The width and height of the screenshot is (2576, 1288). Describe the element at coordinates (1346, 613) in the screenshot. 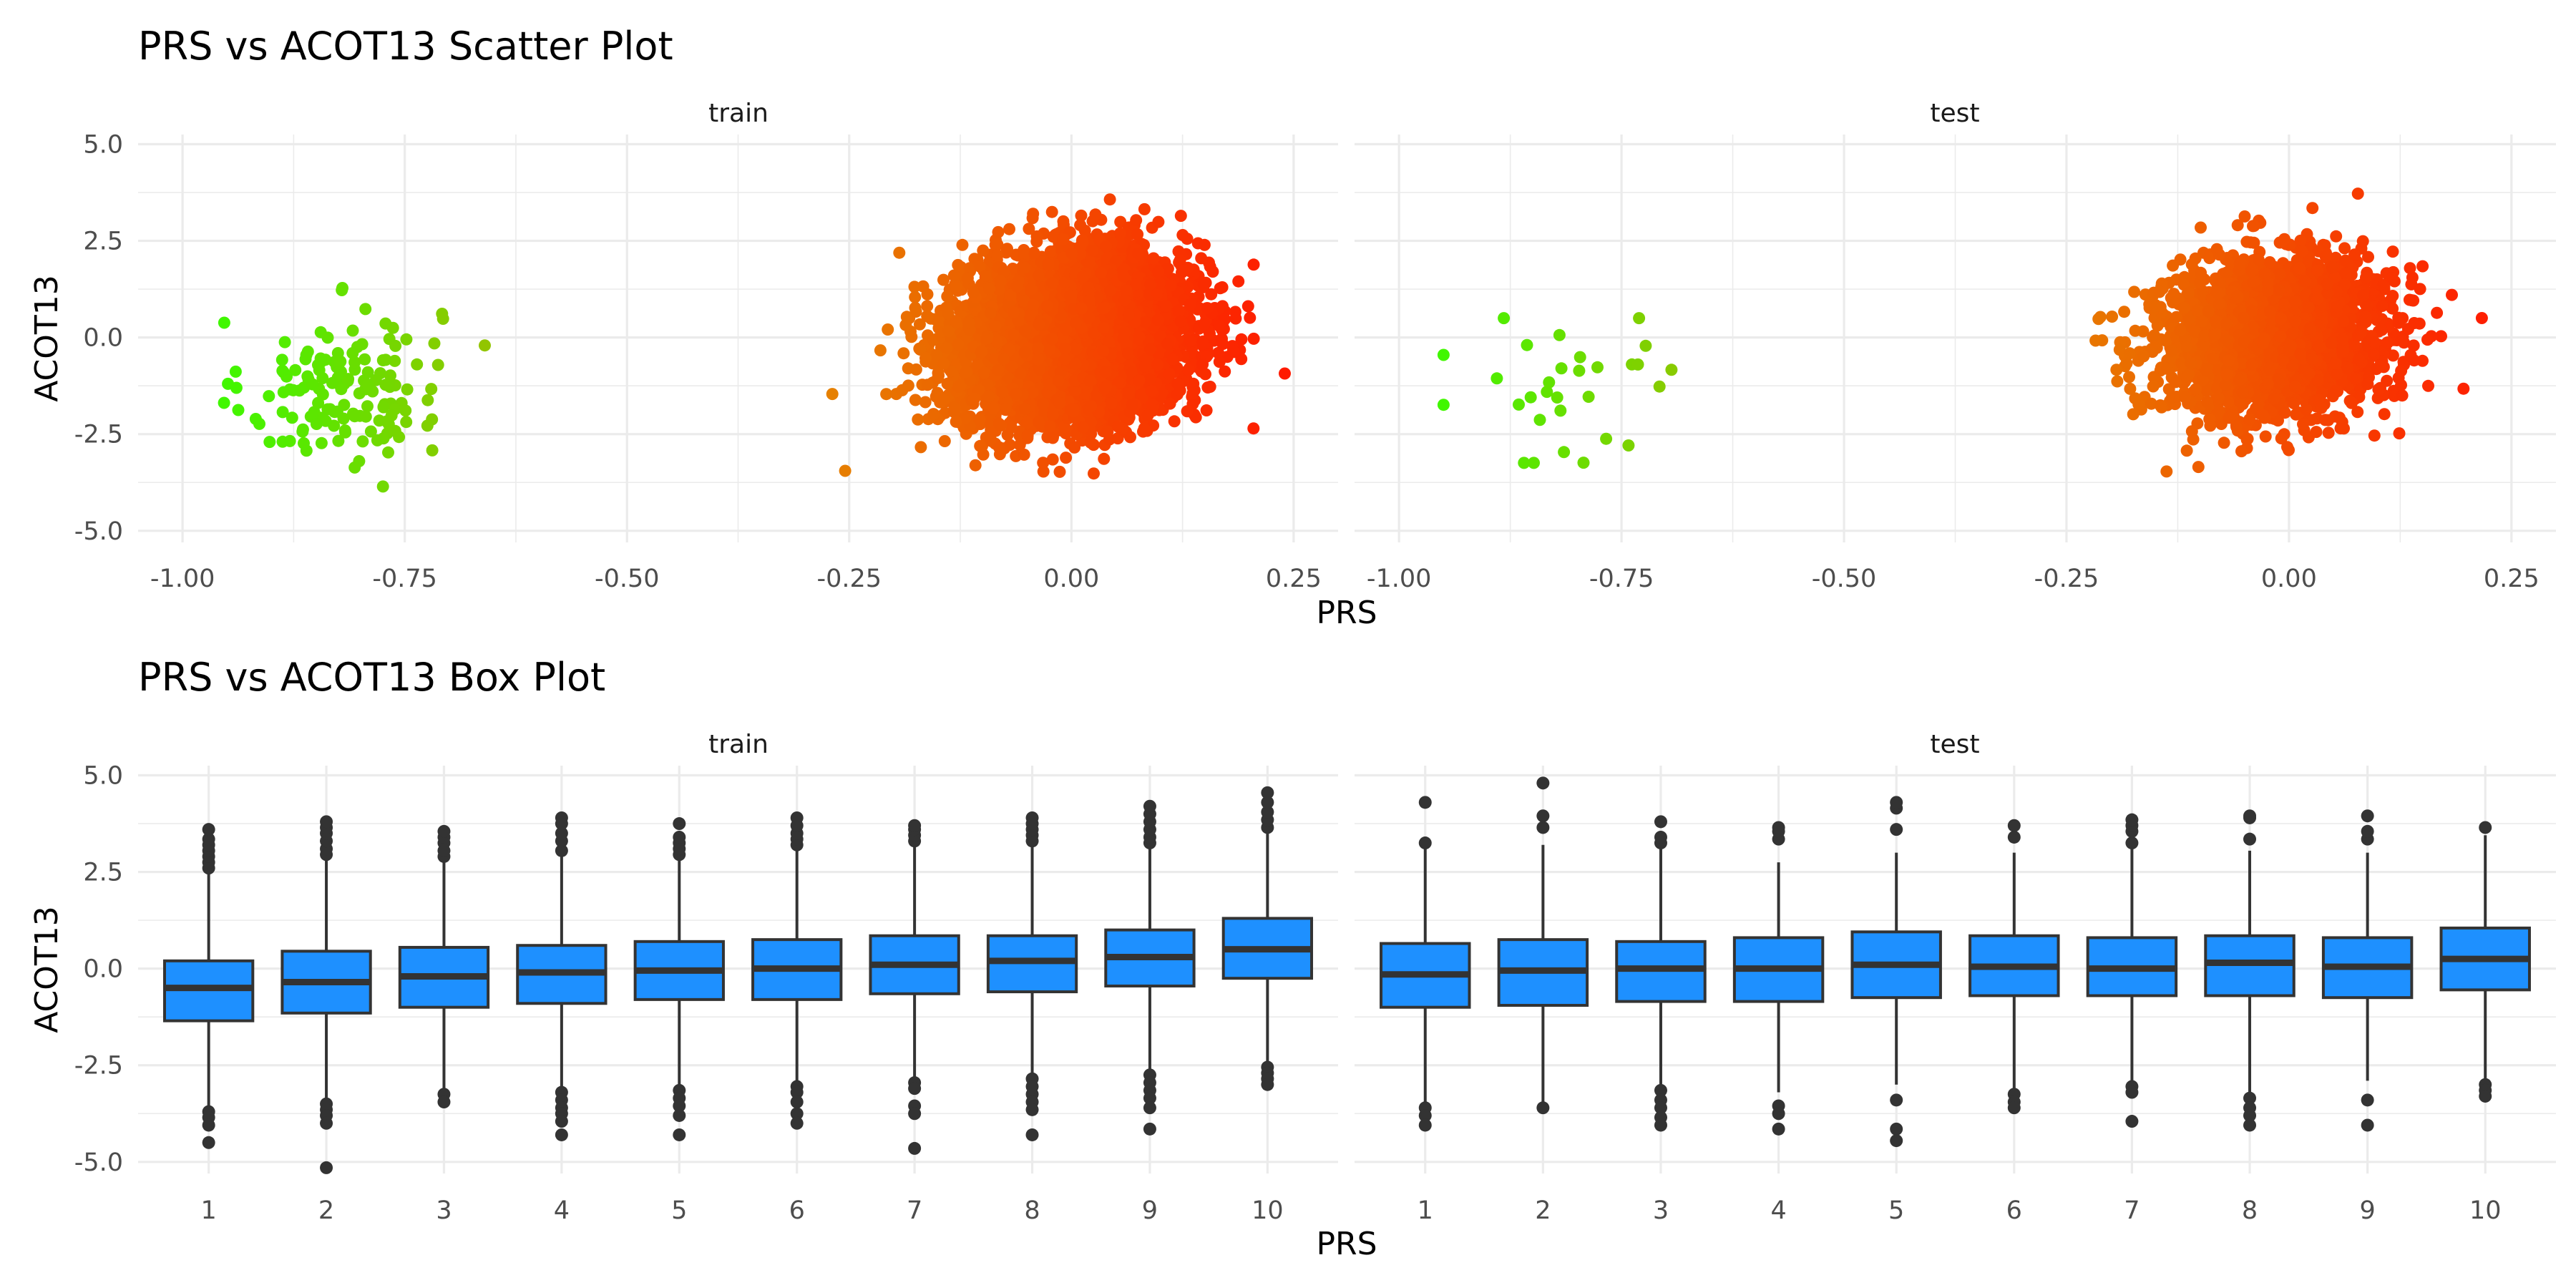

I see `scatter-x-axis-label: PRS` at that location.